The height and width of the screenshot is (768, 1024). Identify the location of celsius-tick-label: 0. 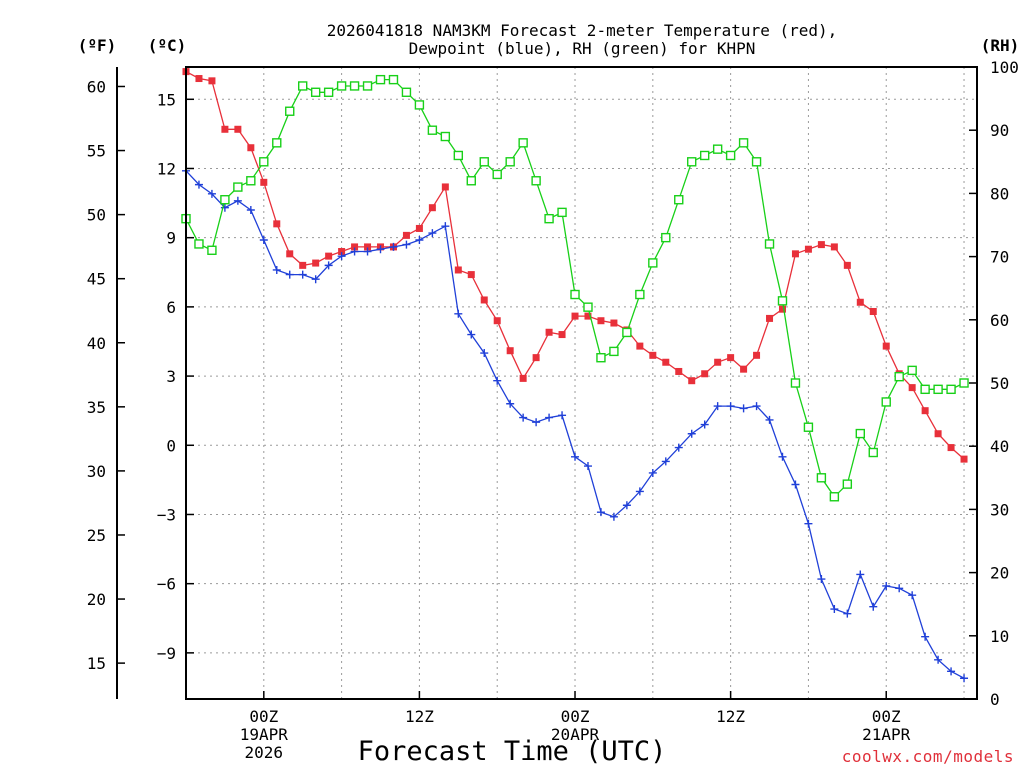
(171, 445).